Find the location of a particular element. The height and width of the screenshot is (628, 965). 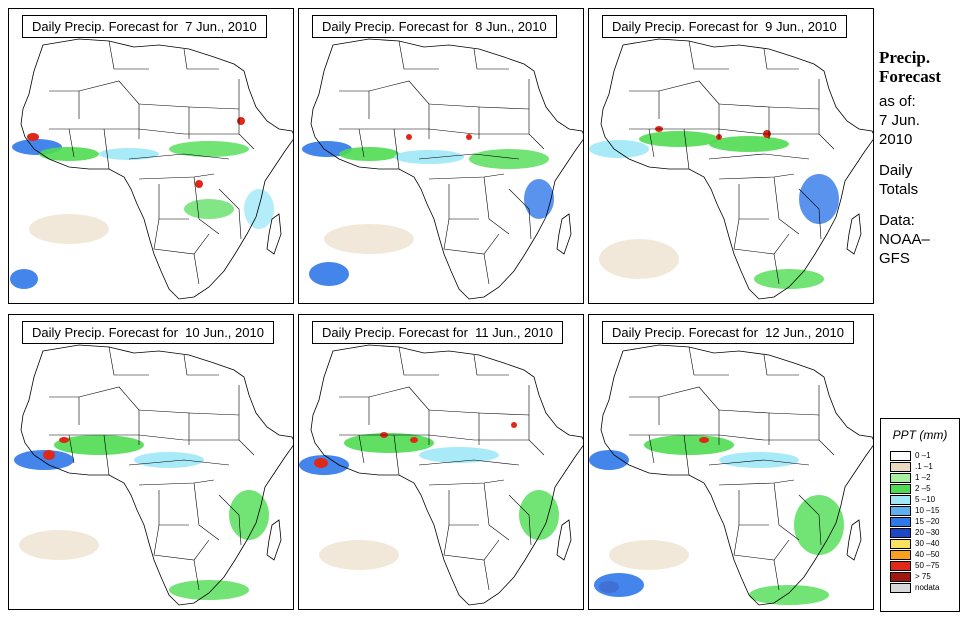

legend-item: 20 –30 is located at coordinates (923, 533).